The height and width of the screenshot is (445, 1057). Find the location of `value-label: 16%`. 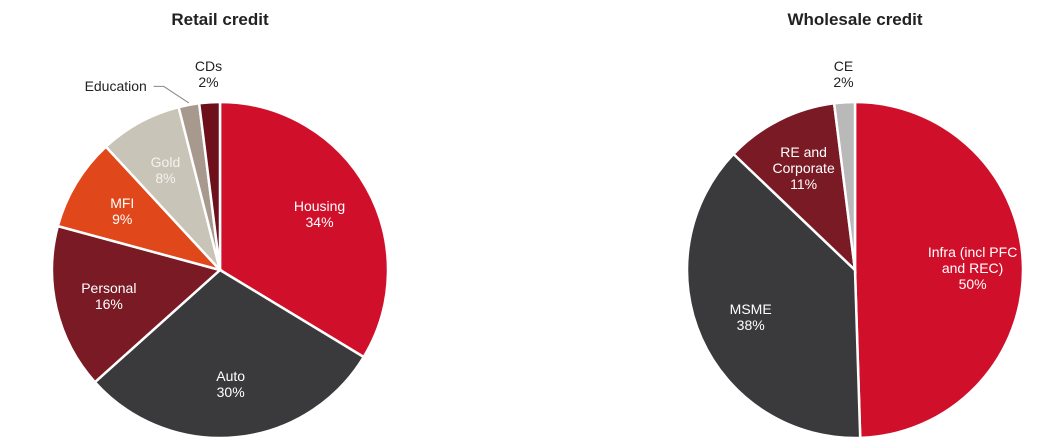

value-label: 16% is located at coordinates (108, 304).